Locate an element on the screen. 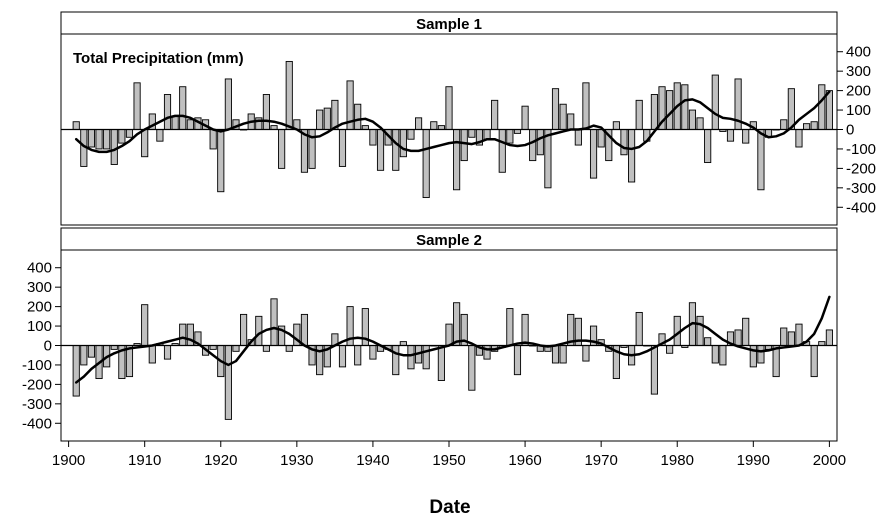 The width and height of the screenshot is (896, 517). x-tick-label: 1980 is located at coordinates (677, 460).